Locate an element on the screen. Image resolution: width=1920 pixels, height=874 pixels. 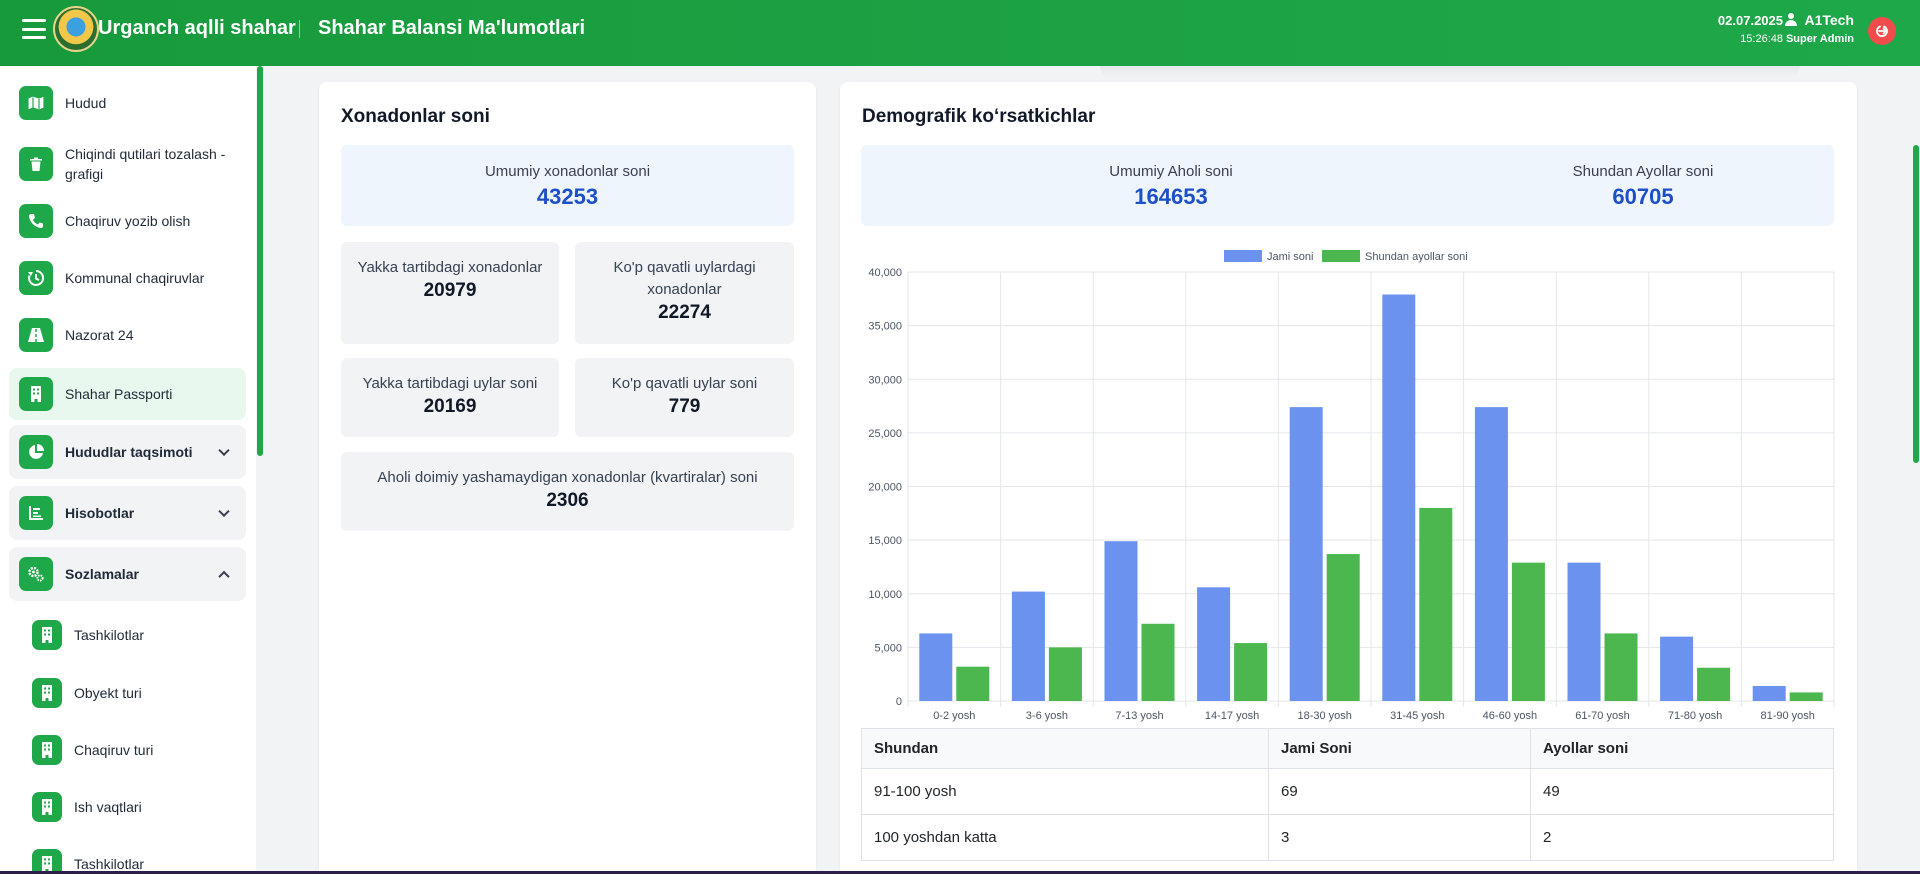
sidebar-subitem-object-type: Obyekt turi is located at coordinates (133, 693).